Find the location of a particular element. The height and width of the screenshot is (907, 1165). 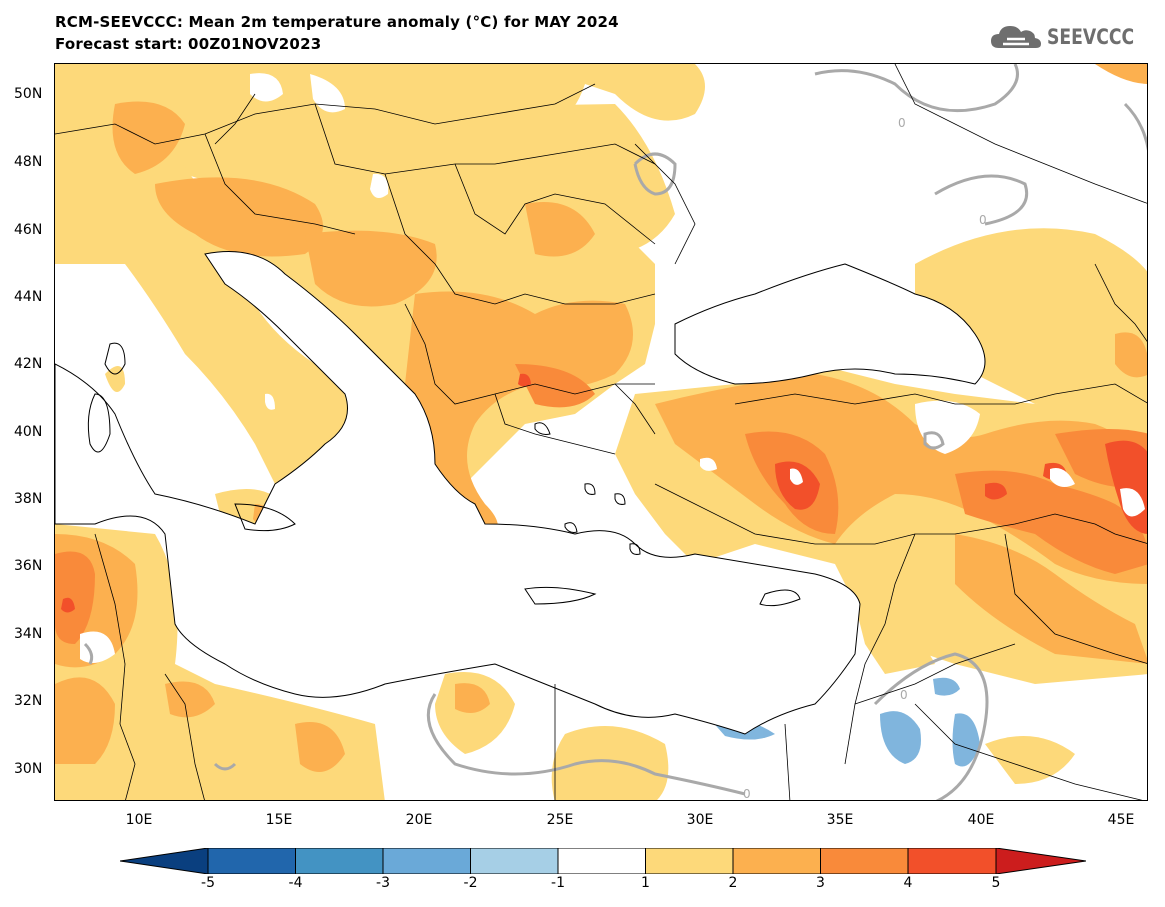

lat-label: 34N is located at coordinates (28, 634).